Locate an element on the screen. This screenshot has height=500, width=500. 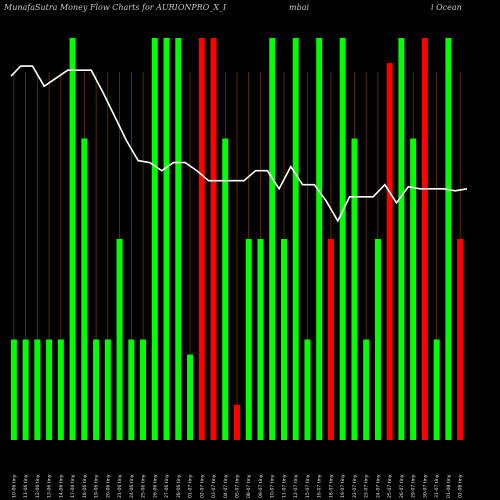
x-tick-label: 25-06 tiny is located at coordinates (144, 486).